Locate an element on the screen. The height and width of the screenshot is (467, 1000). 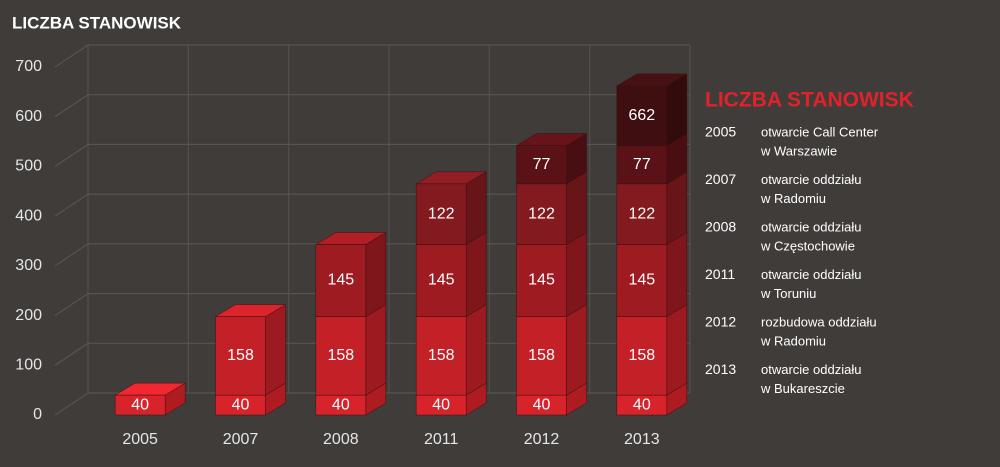
legend-text: otwarcie Call Center is located at coordinates (820, 131).